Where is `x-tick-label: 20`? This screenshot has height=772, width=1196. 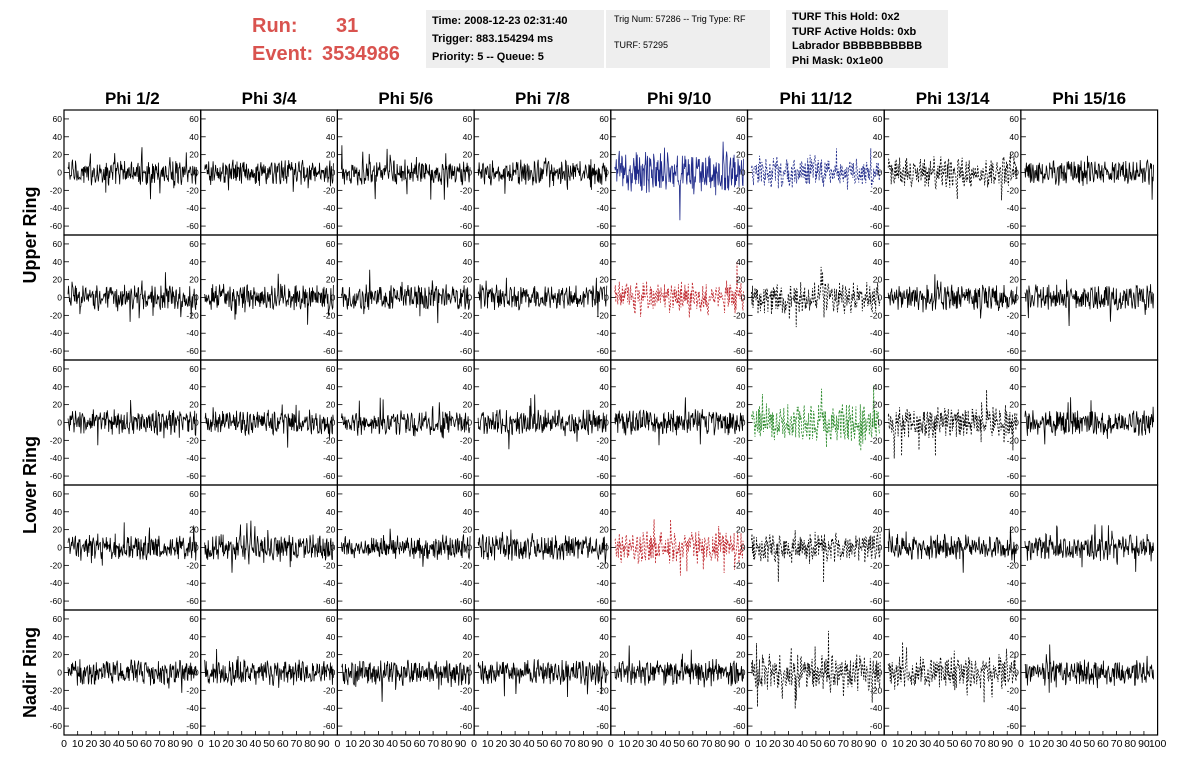
x-tick-label: 20 is located at coordinates (638, 744).